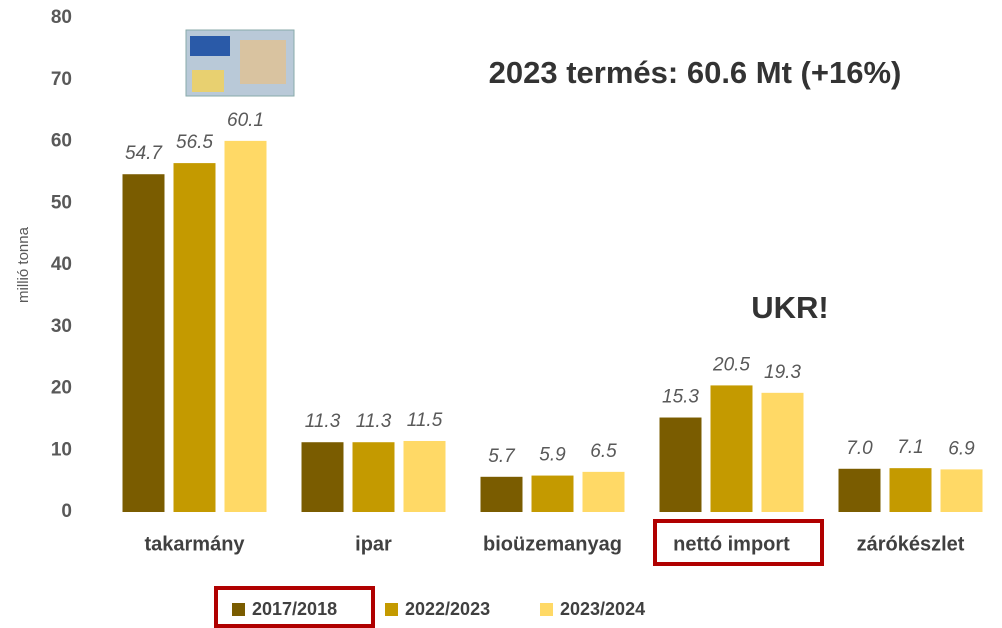 Image resolution: width=1002 pixels, height=628 pixels. What do you see at coordinates (66, 511) in the screenshot?
I see `y-tick-label: 0` at bounding box center [66, 511].